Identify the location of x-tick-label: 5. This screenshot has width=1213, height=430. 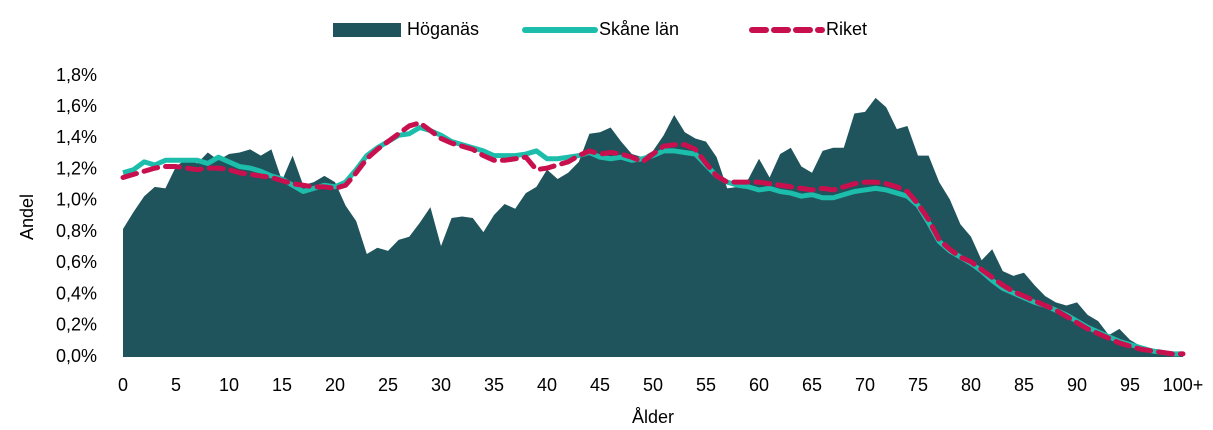
(176, 385).